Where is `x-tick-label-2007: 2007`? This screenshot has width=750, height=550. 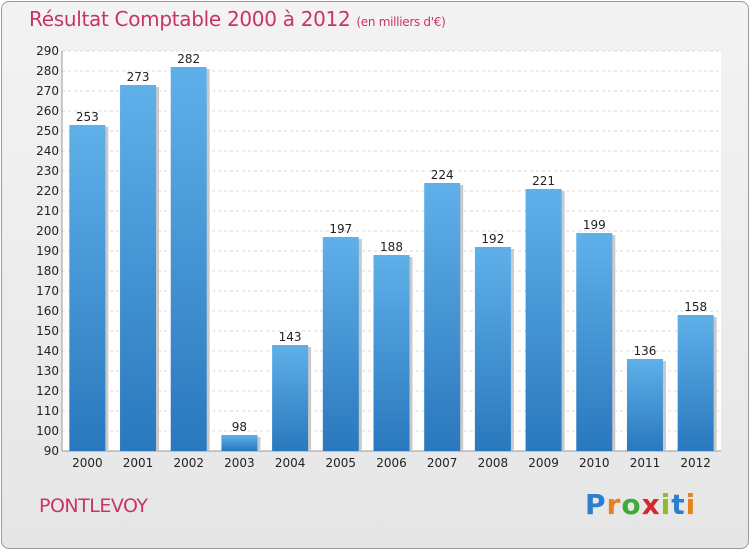 x-tick-label-2007: 2007 is located at coordinates (442, 463).